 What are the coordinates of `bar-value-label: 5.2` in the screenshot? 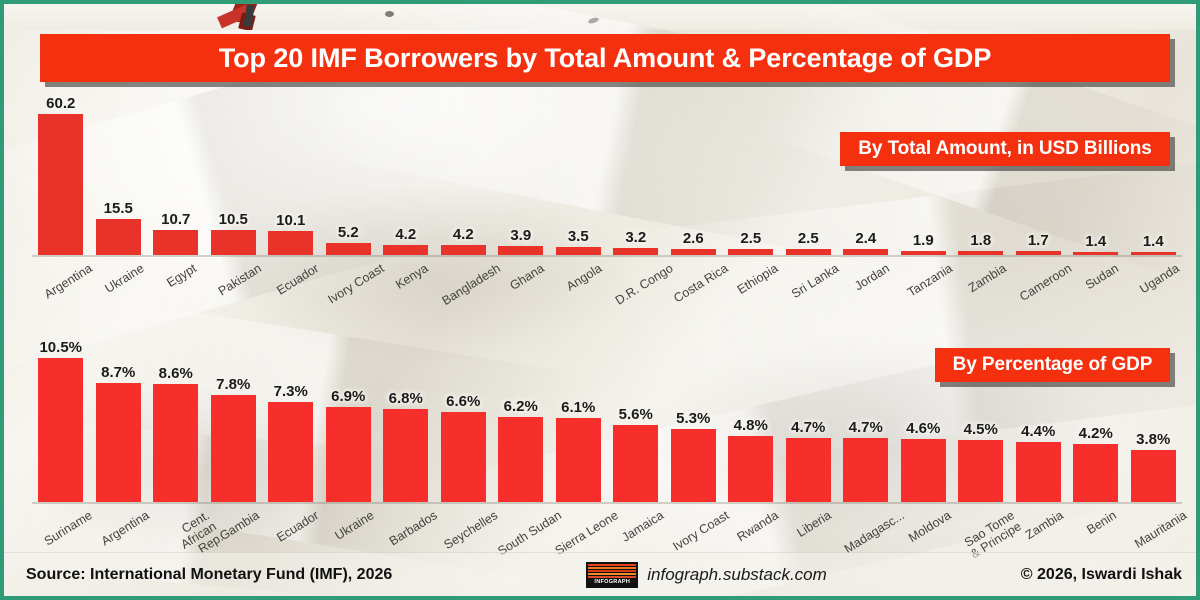 It's located at (348, 232).